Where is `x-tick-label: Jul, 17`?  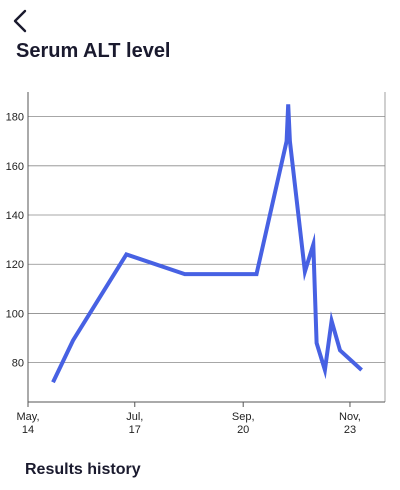 x-tick-label: Jul, 17 is located at coordinates (134, 423).